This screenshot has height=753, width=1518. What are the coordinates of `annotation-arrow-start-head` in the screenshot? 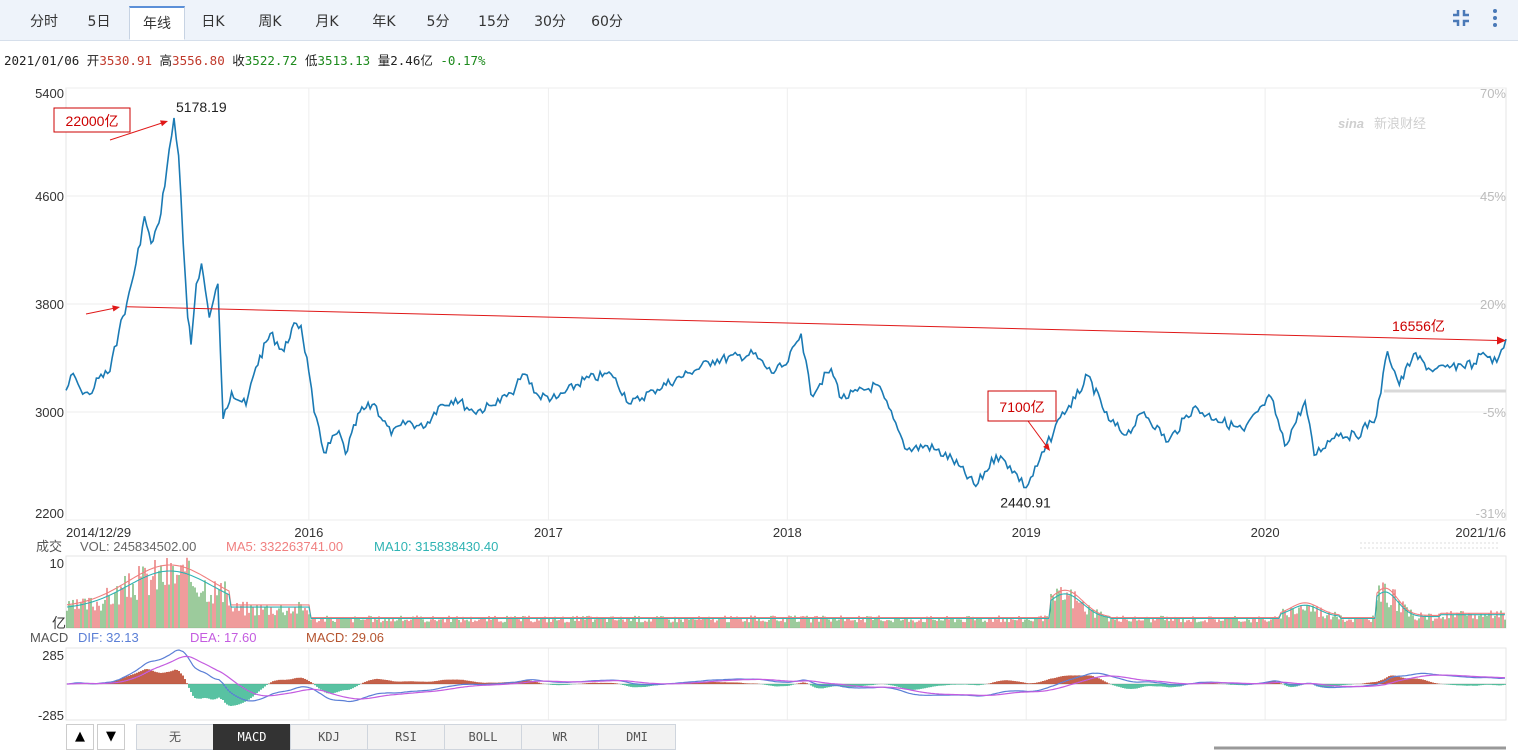 It's located at (116, 308).